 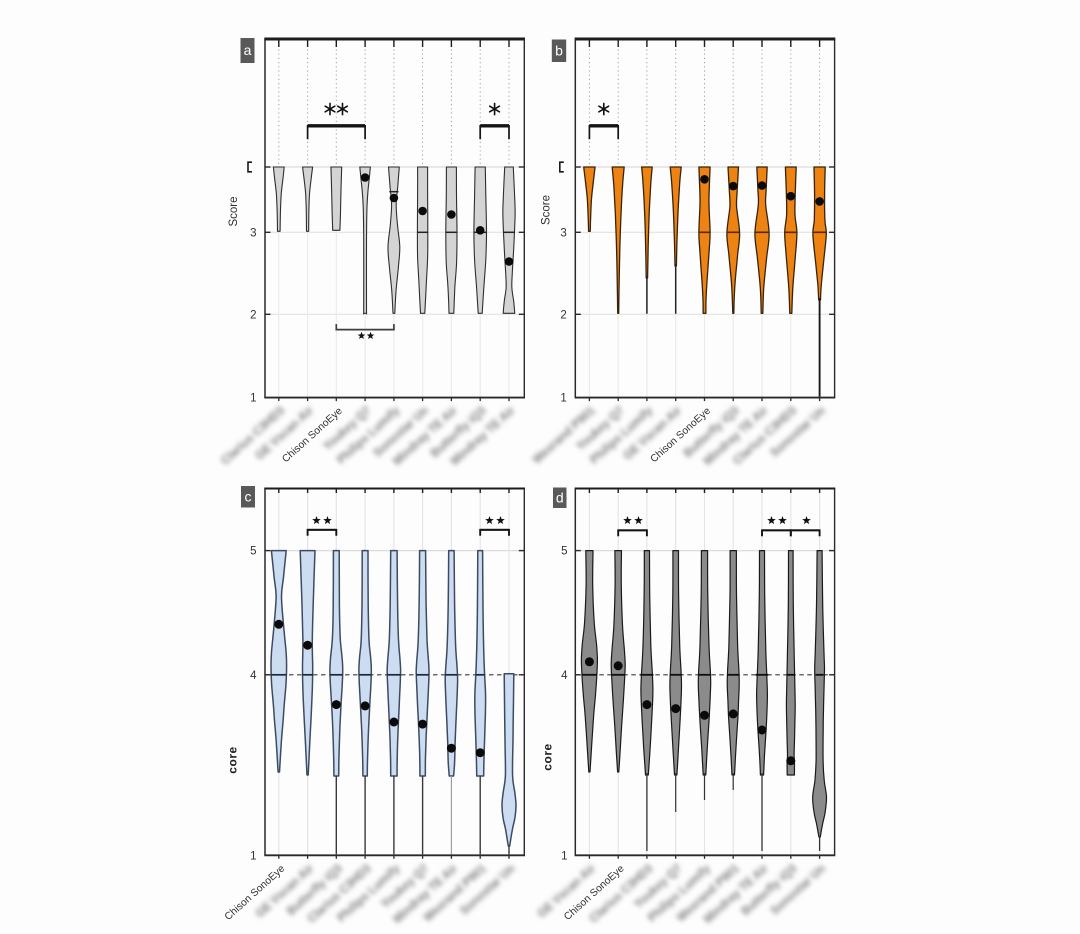 I want to click on svg-text: c, so click(x=248, y=496).